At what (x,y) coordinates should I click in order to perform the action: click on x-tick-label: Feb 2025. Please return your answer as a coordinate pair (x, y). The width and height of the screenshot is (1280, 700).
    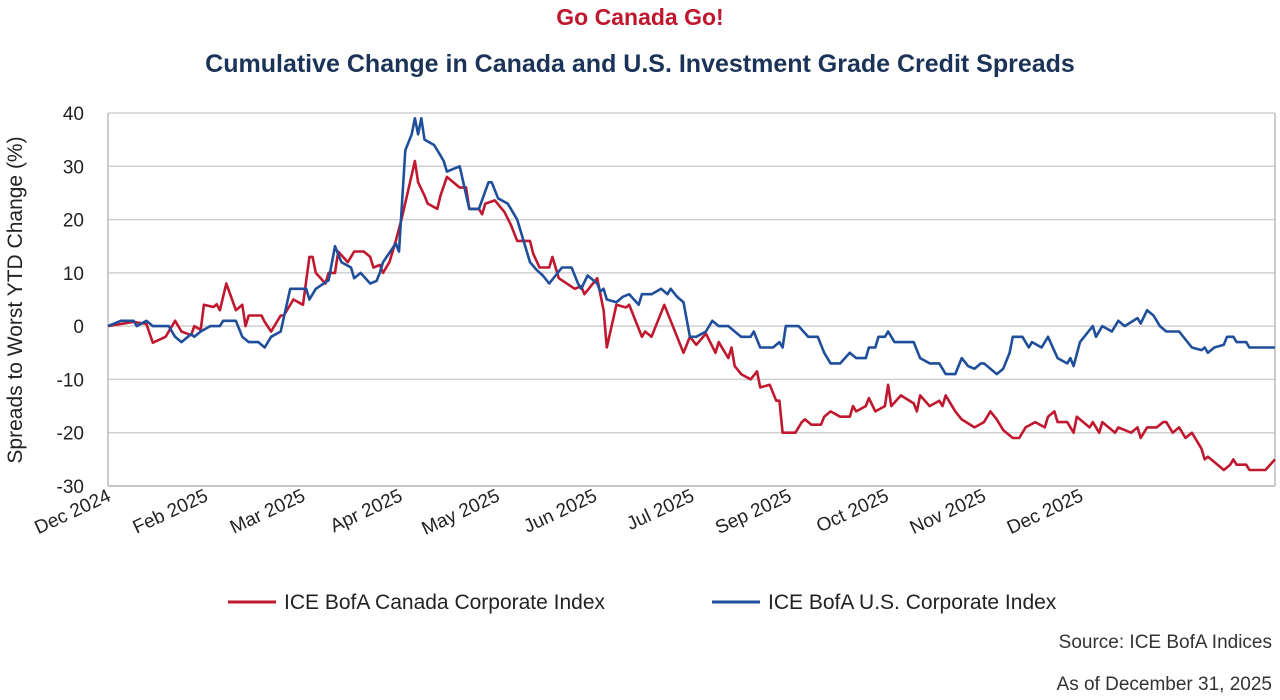
    Looking at the image, I should click on (171, 511).